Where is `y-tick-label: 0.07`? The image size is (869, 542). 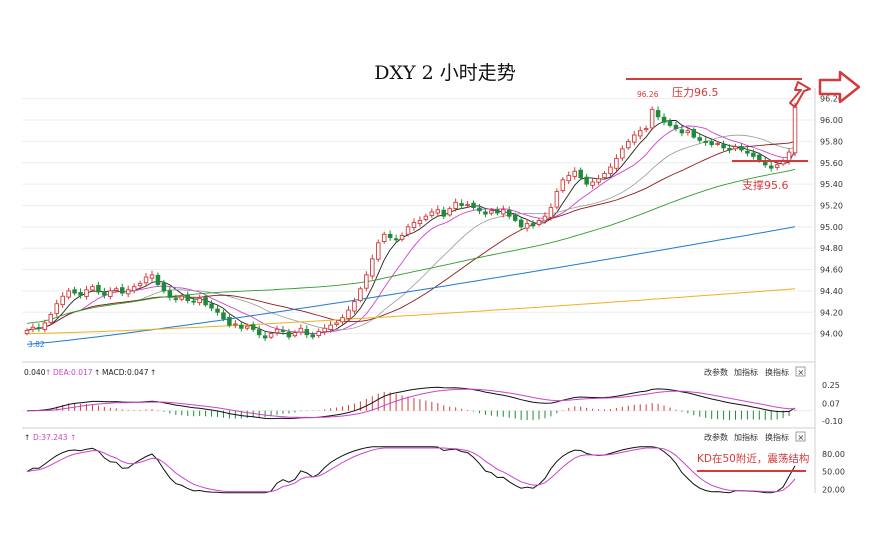
y-tick-label: 0.07 is located at coordinates (831, 404).